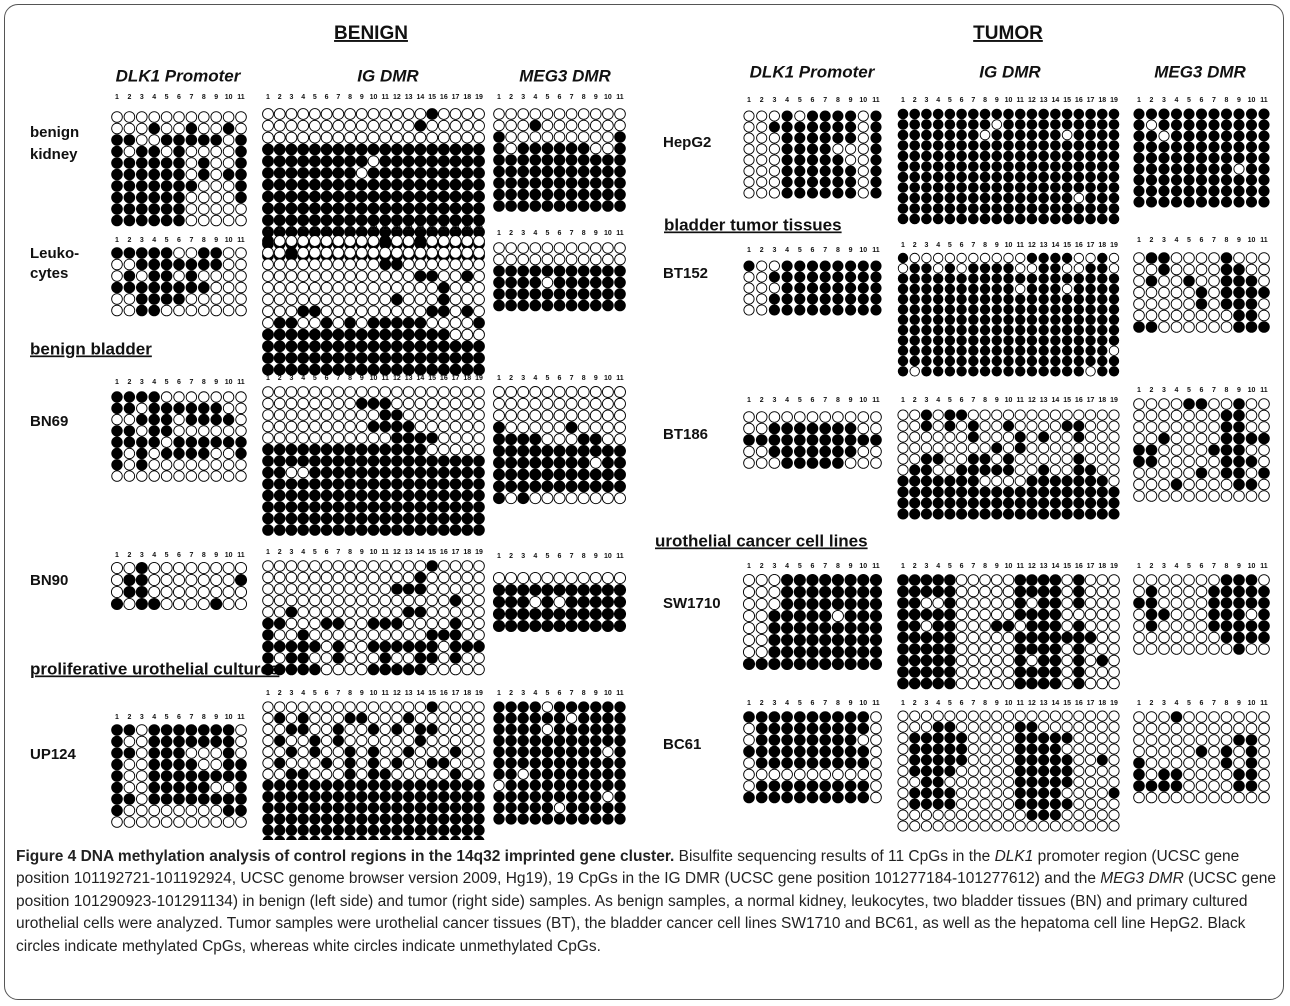 The height and width of the screenshot is (1006, 1290). I want to click on cpg-number: 8, so click(204, 240).